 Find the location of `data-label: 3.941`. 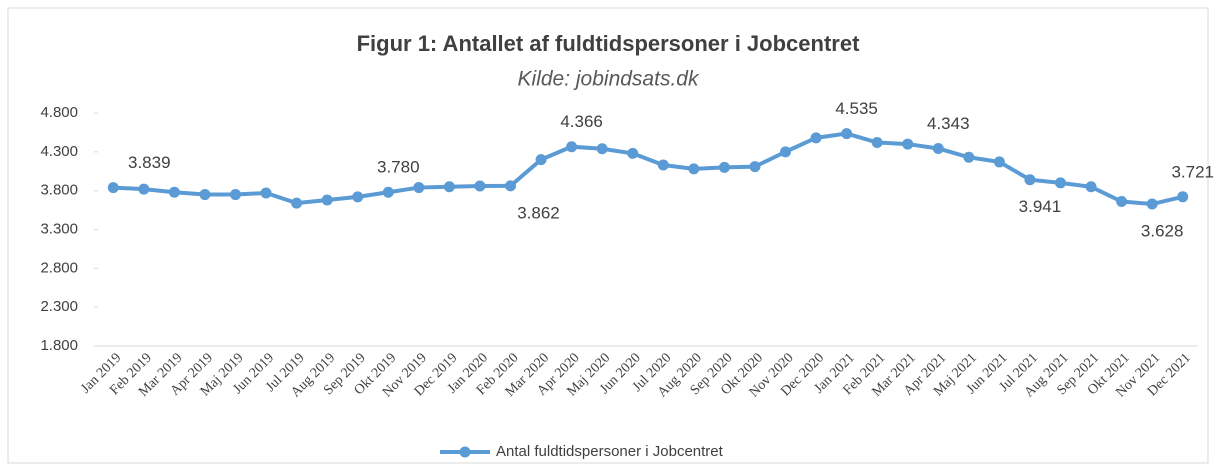

data-label: 3.941 is located at coordinates (1040, 206).